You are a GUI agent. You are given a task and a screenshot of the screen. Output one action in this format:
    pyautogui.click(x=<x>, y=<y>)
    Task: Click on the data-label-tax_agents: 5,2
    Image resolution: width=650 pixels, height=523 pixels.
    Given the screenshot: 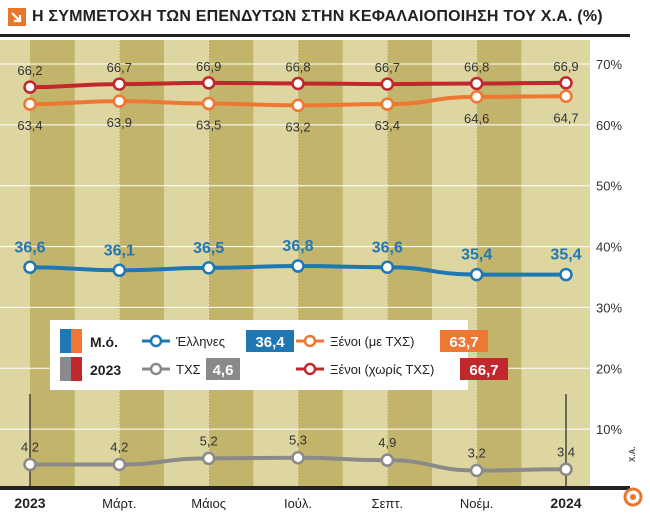 What is the action you would take?
    pyautogui.click(x=209, y=440)
    